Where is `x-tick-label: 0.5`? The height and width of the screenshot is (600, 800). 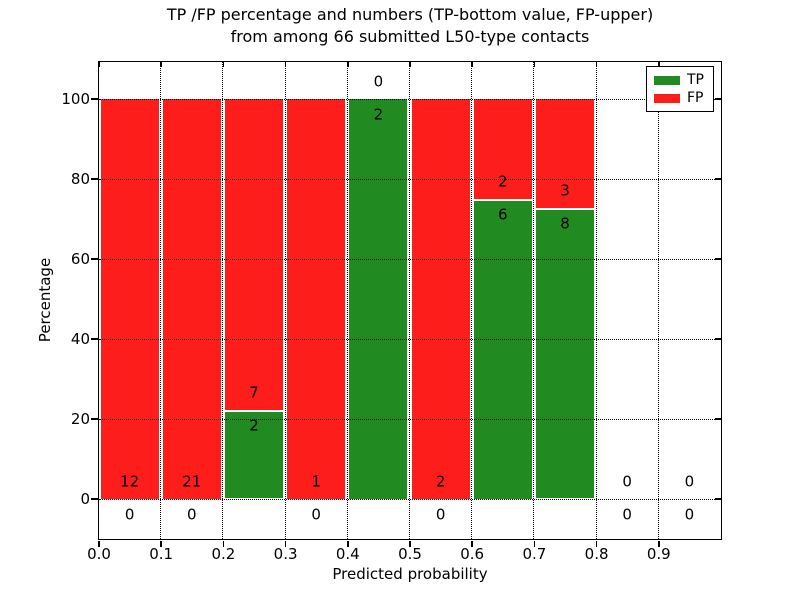 x-tick-label: 0.5 is located at coordinates (410, 554).